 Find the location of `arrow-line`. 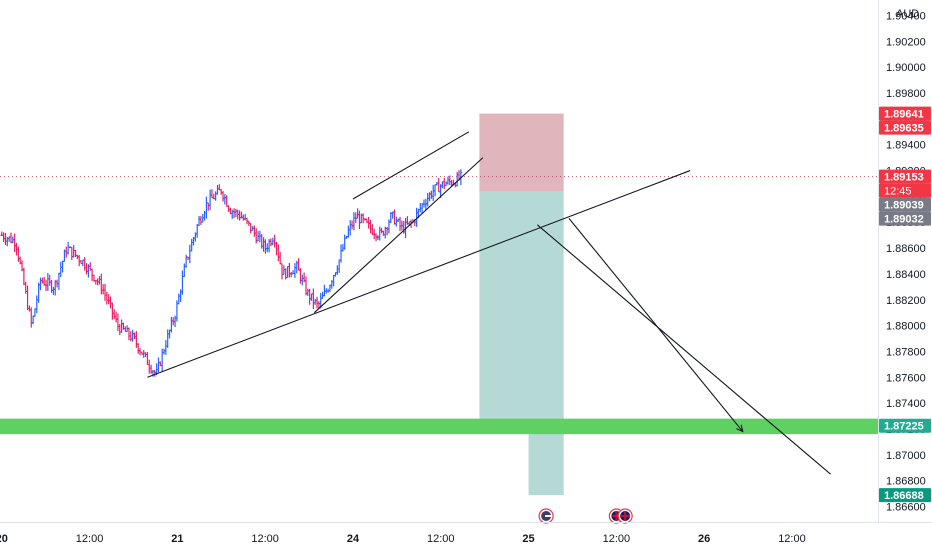

arrow-line is located at coordinates (656, 325).